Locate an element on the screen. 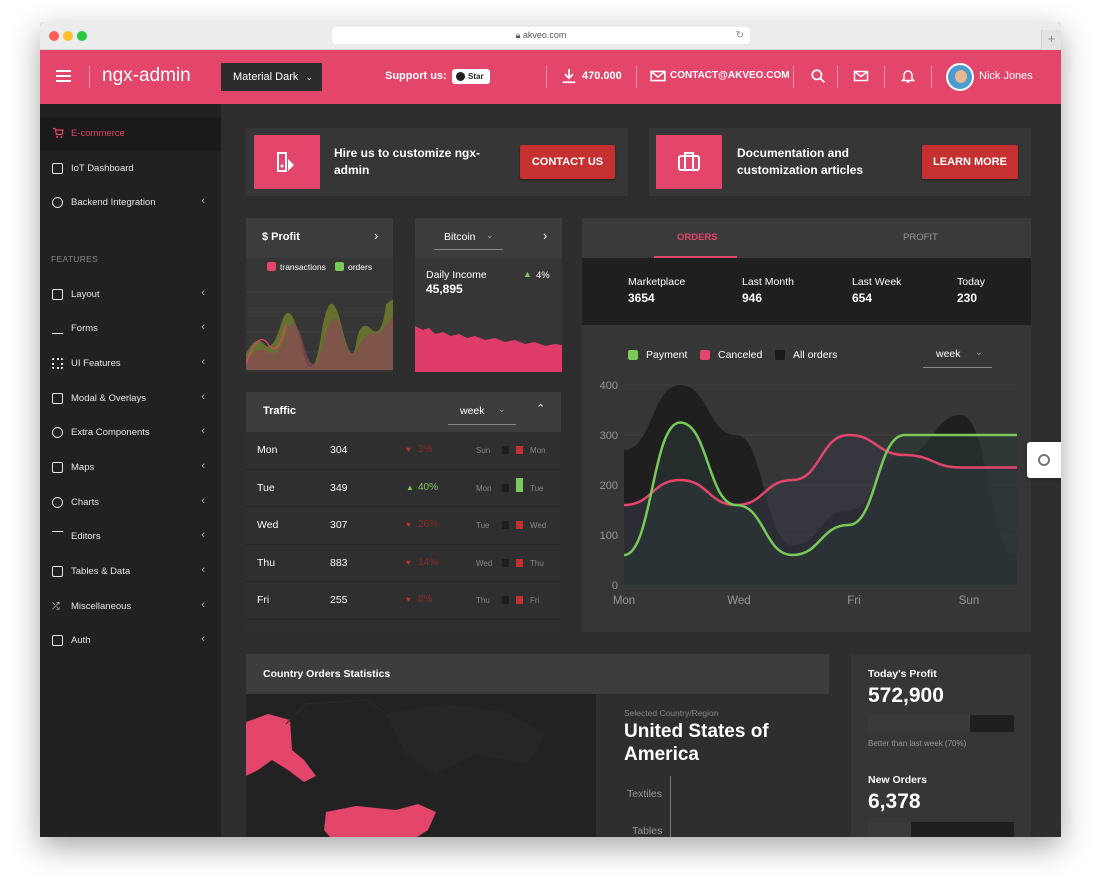  sidebar-item-label: Charts is located at coordinates (85, 502).